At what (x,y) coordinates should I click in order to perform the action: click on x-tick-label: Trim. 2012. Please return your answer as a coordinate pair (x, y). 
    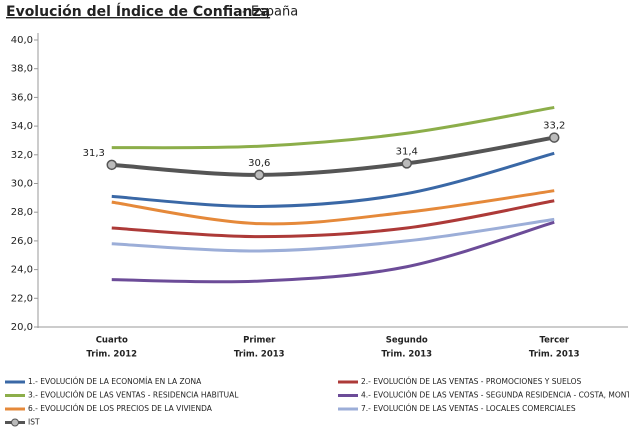
    Looking at the image, I should click on (111, 355).